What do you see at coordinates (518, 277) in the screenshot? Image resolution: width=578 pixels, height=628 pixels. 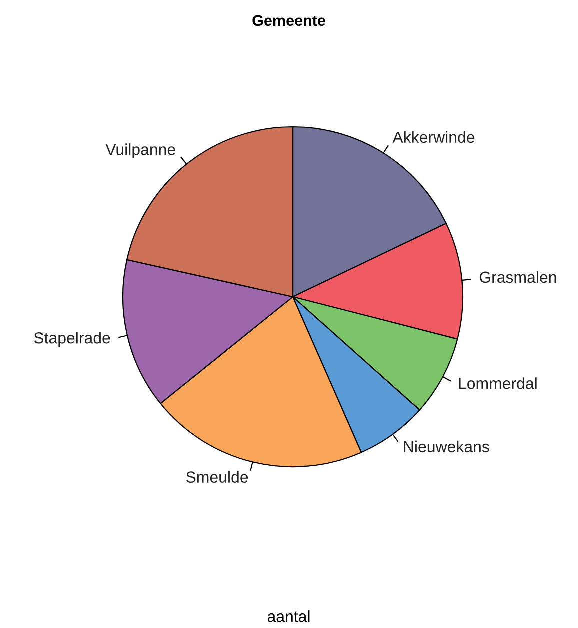 I see `slice-label: Grasmalen` at bounding box center [518, 277].